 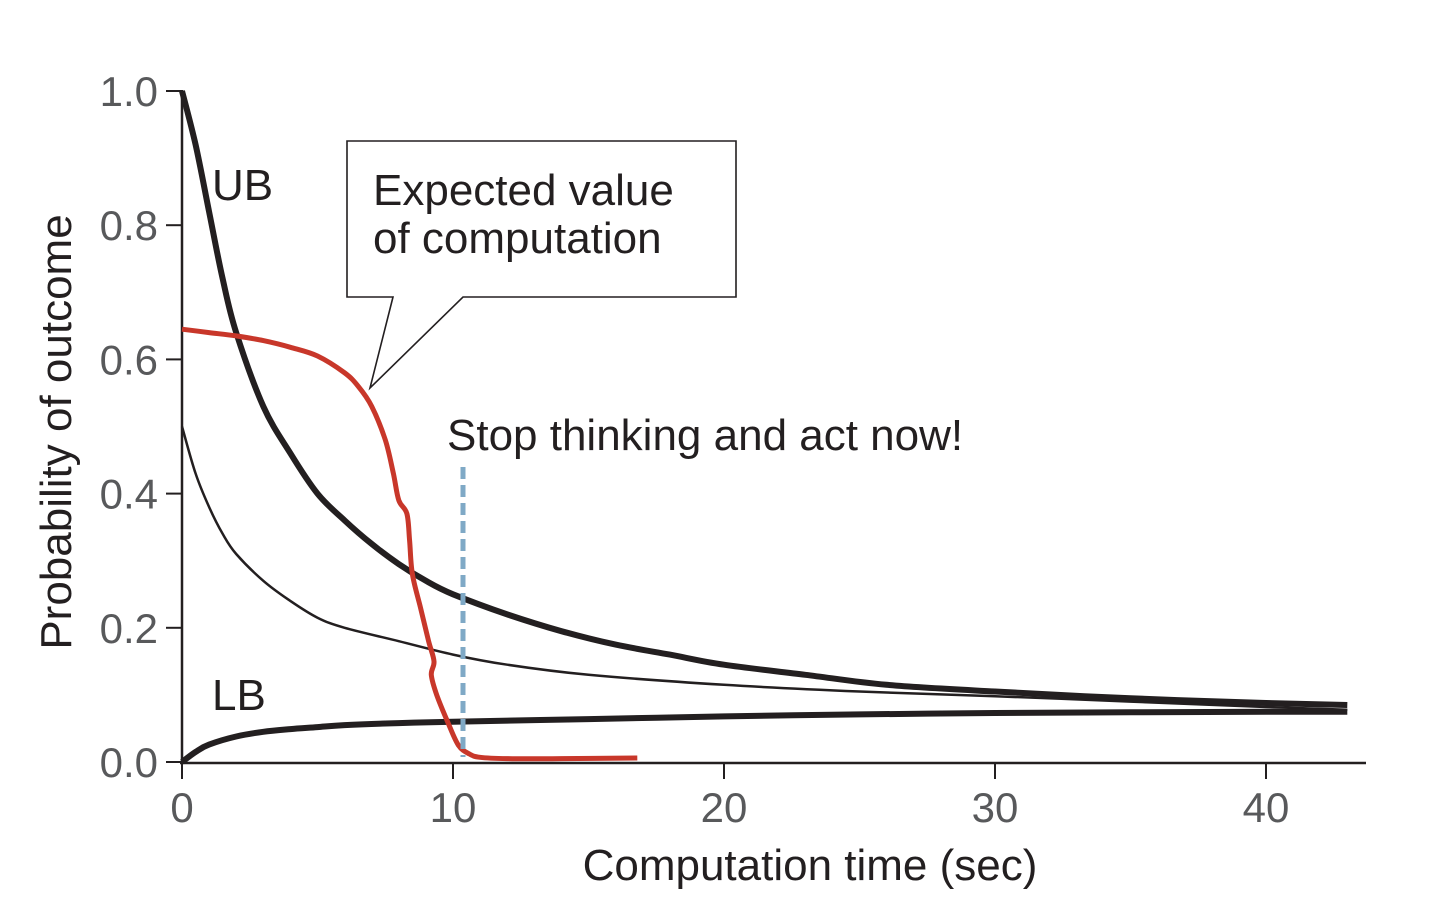 I want to click on x-axis: 0 10 20 30 40, so click(x=768, y=796).